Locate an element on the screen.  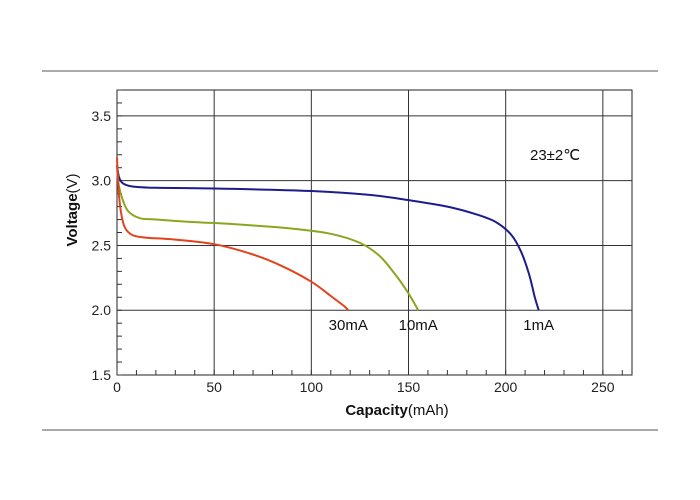
x-tick-label: 250 is located at coordinates (603, 387).